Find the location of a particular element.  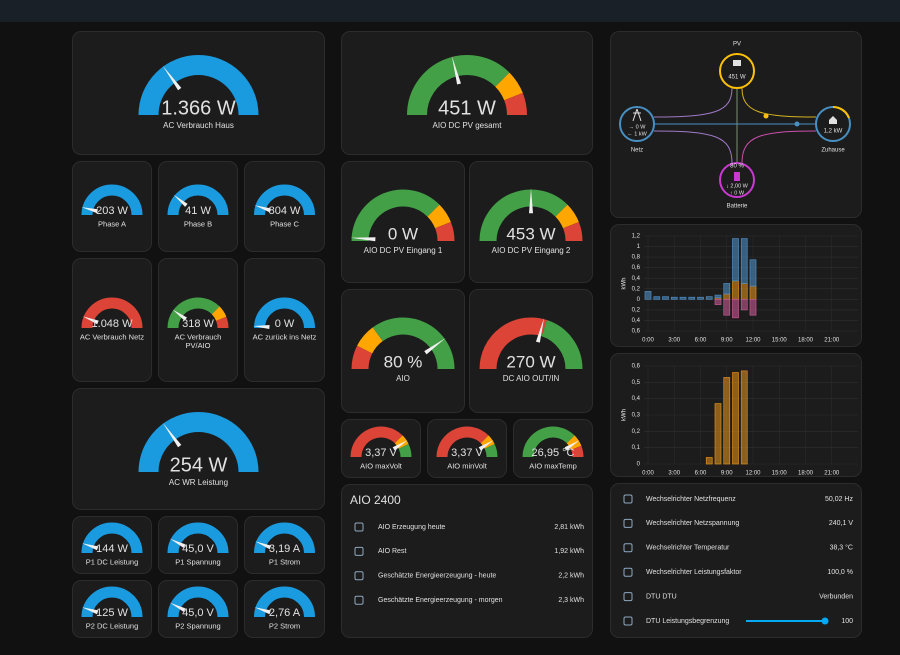

gauge-label: AC Verbrauch Netz is located at coordinates (112, 336).